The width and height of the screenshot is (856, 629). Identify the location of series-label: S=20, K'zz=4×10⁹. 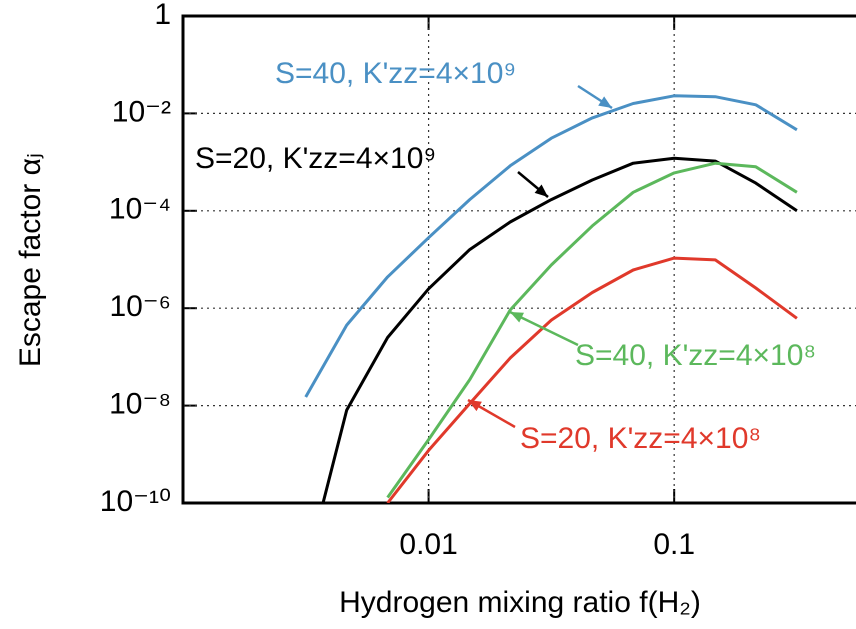
(315, 158).